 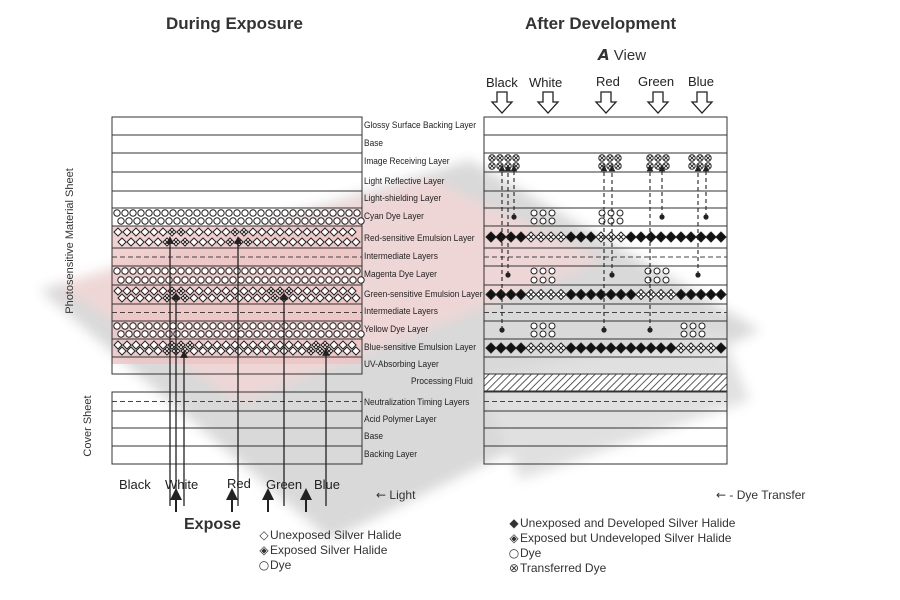 What do you see at coordinates (264, 550) in the screenshot?
I see `exposed-silver-halide-icon: ◈` at bounding box center [264, 550].